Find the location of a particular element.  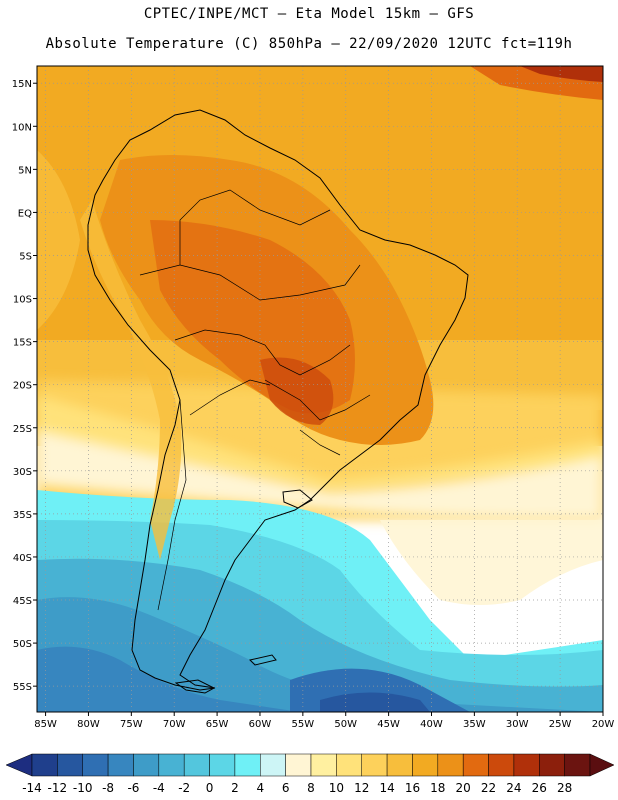

lat-tick-label: 50S is located at coordinates (22, 644).